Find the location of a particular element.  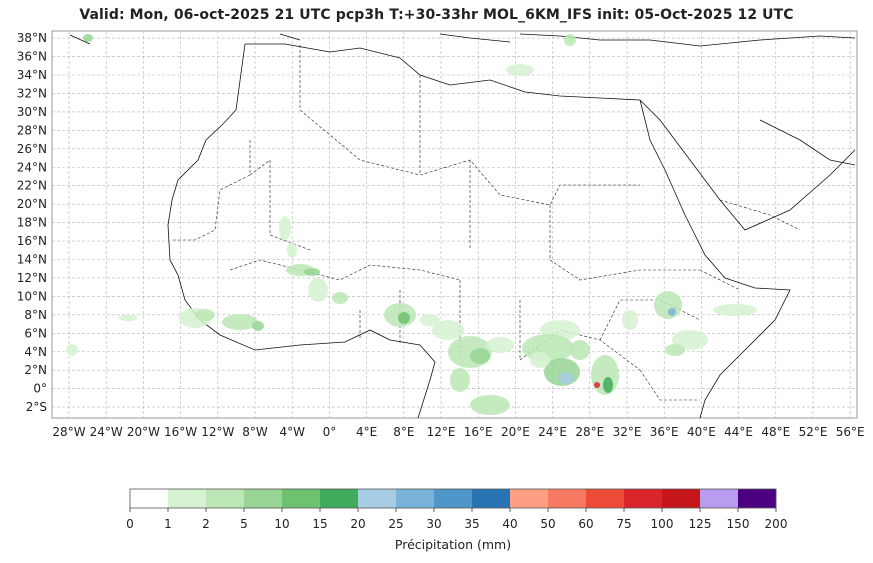

arabia-coast is located at coordinates (747, 165).